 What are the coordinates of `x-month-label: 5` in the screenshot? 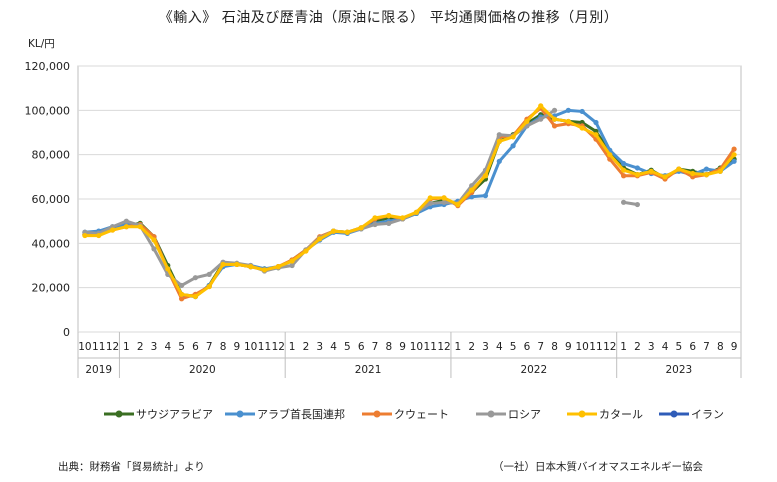 It's located at (679, 347).